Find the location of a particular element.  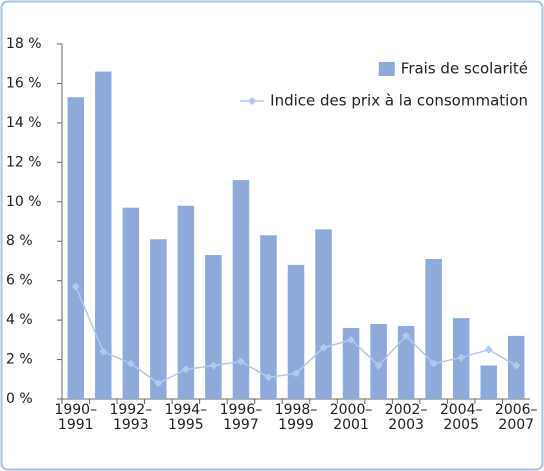

y-tick-label: 14 % is located at coordinates (24, 123).